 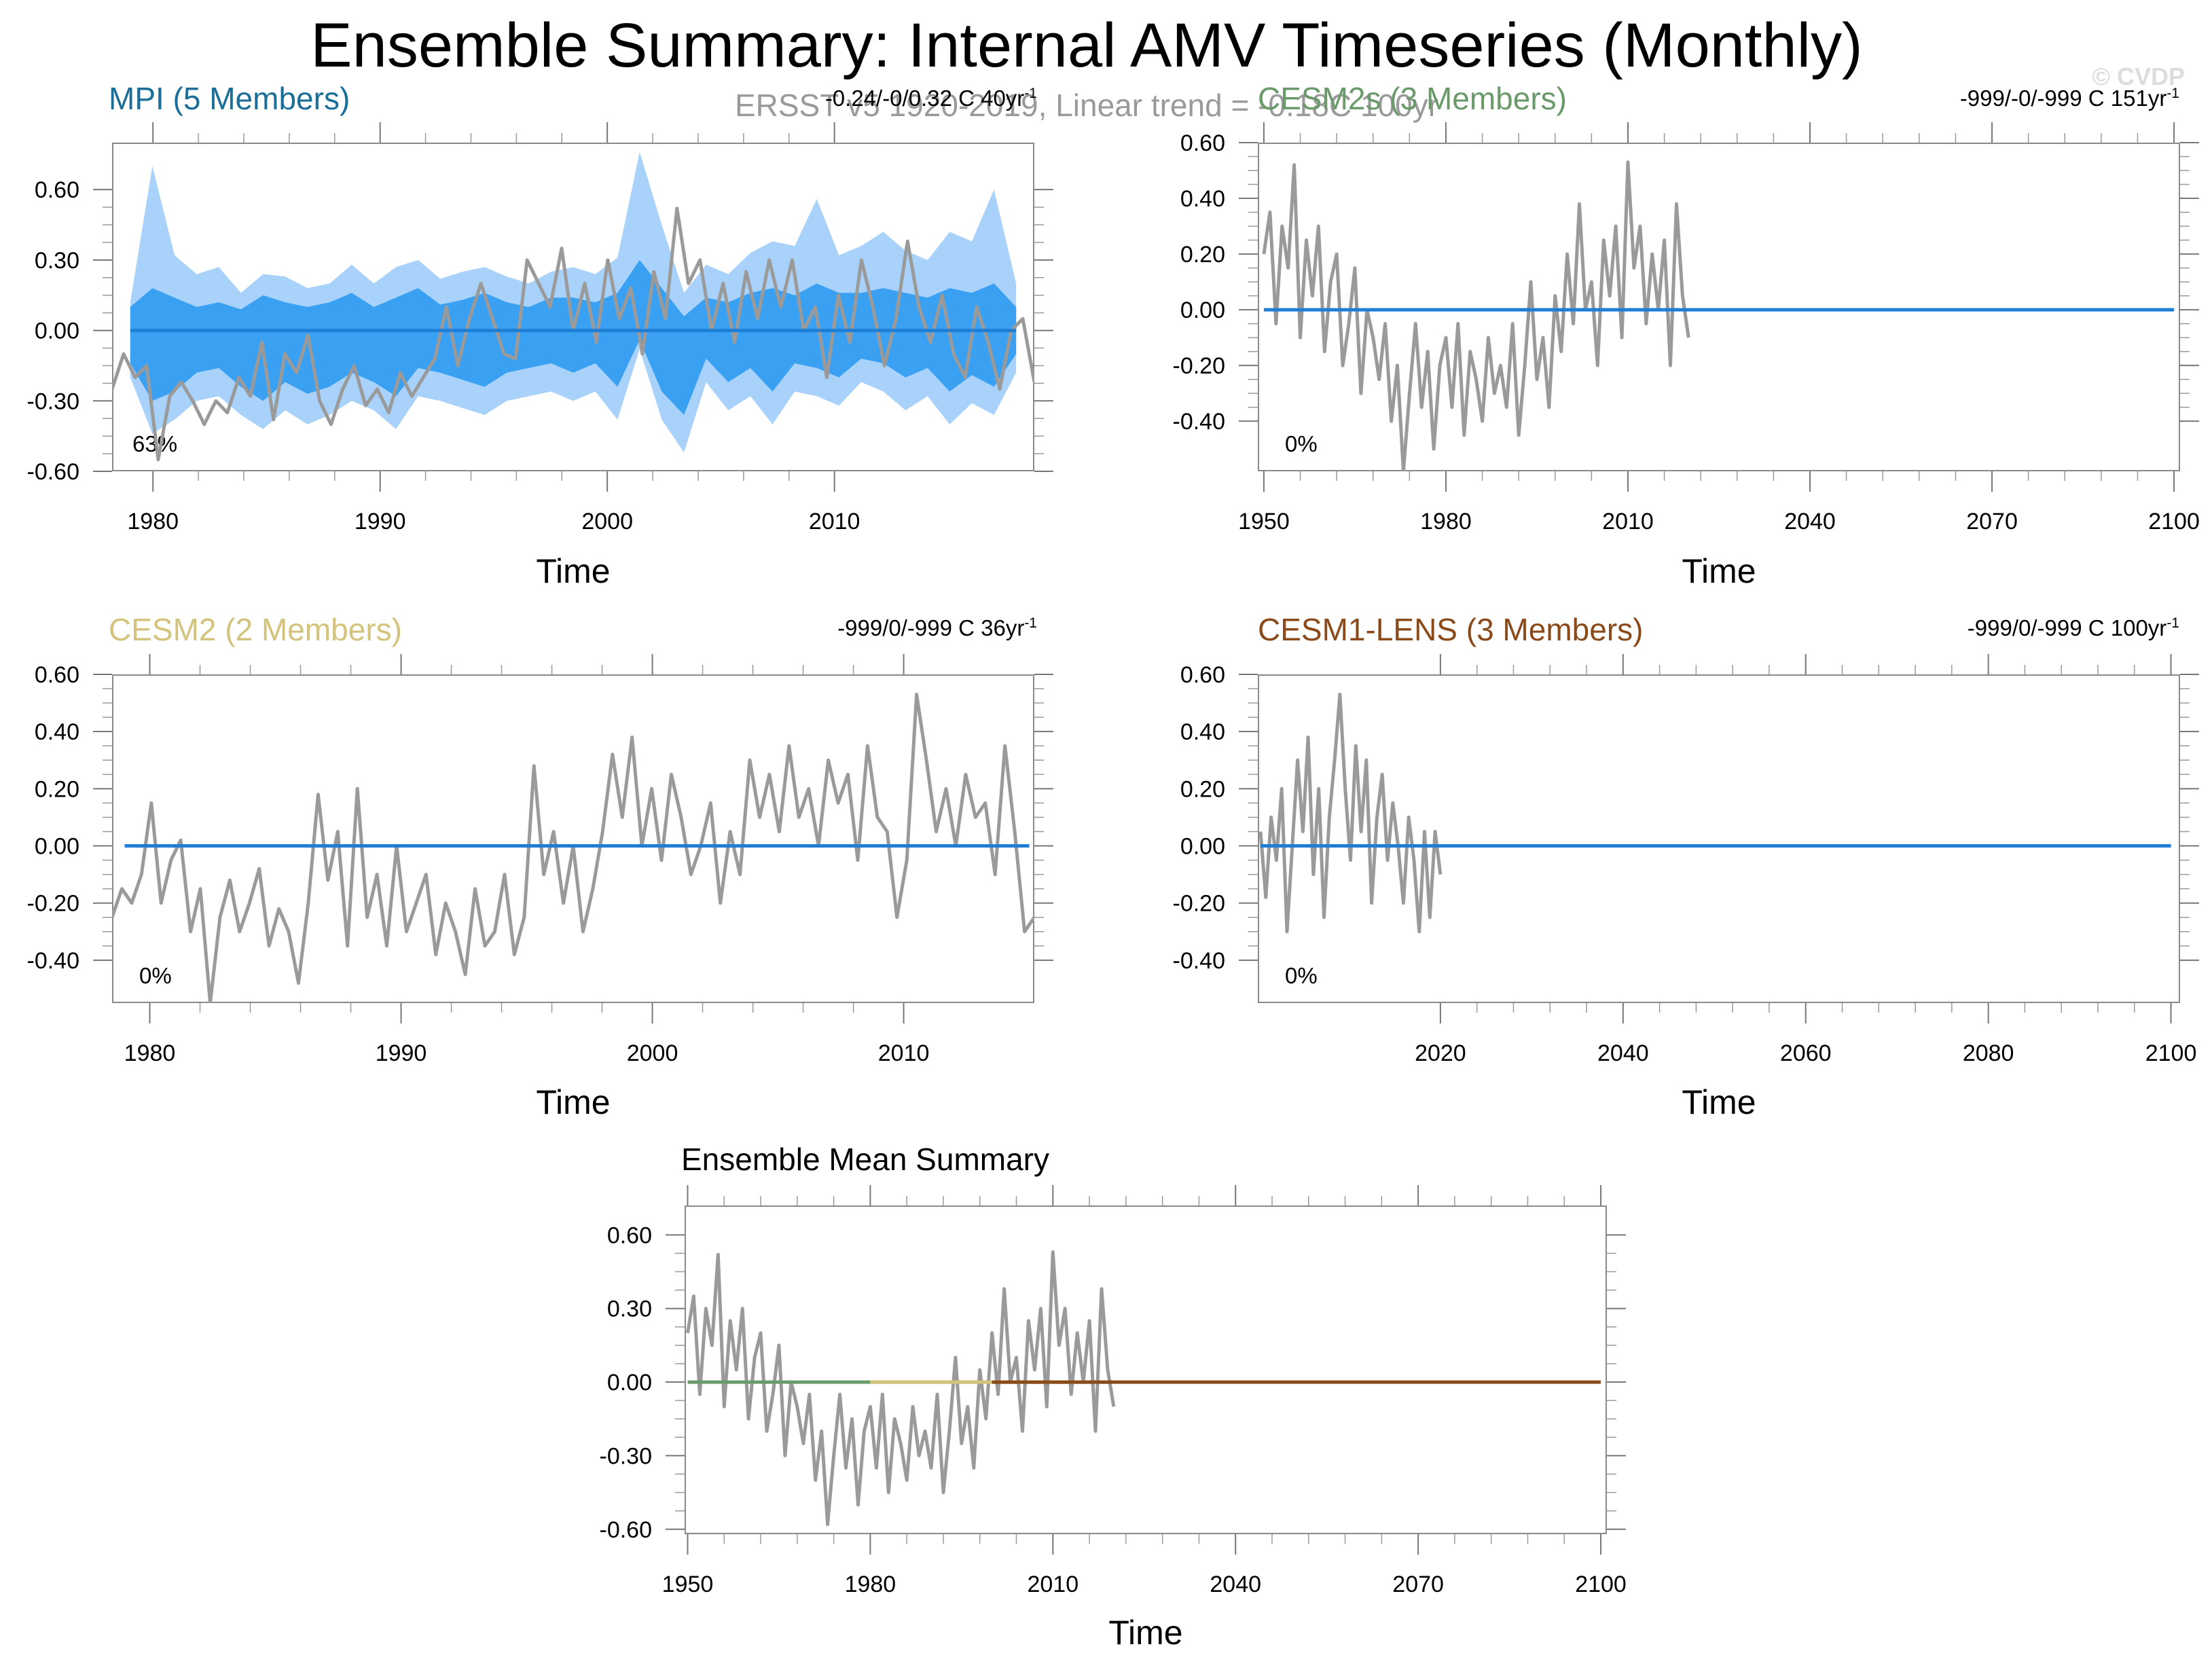 I want to click on plot-body-cesm2s, so click(x=1718, y=315).